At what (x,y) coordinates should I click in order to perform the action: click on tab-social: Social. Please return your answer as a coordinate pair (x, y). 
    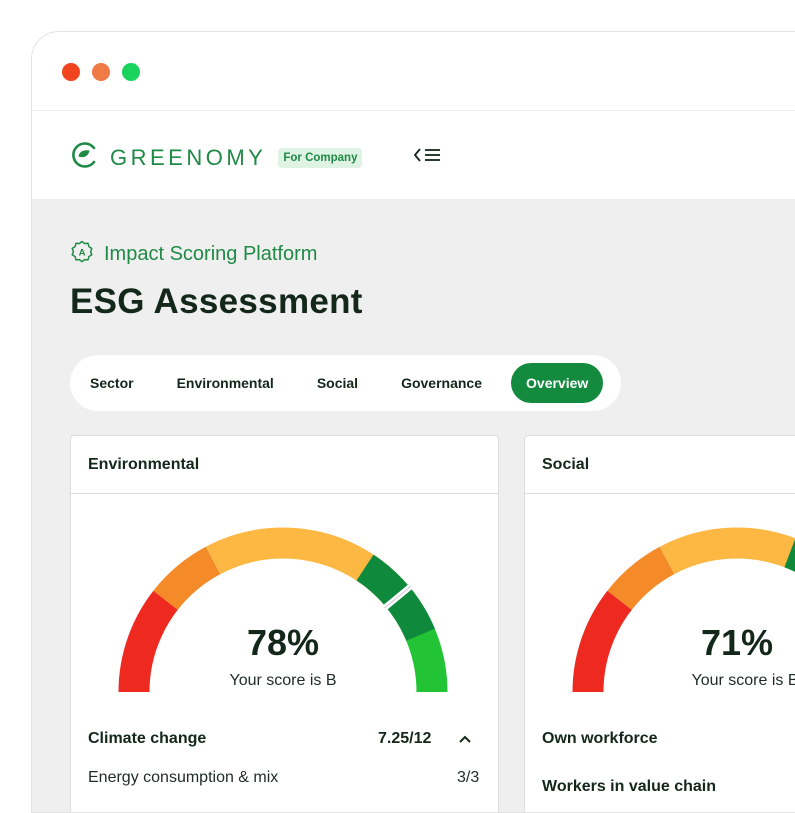
    Looking at the image, I should click on (337, 383).